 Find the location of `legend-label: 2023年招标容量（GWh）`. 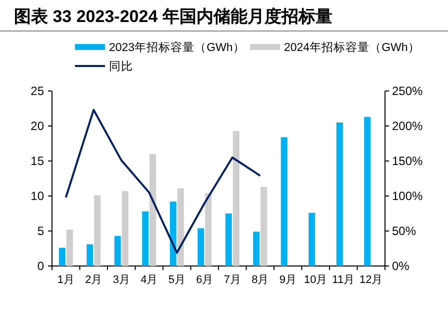

legend-label: 2023年招标容量（GWh） is located at coordinates (177, 47).